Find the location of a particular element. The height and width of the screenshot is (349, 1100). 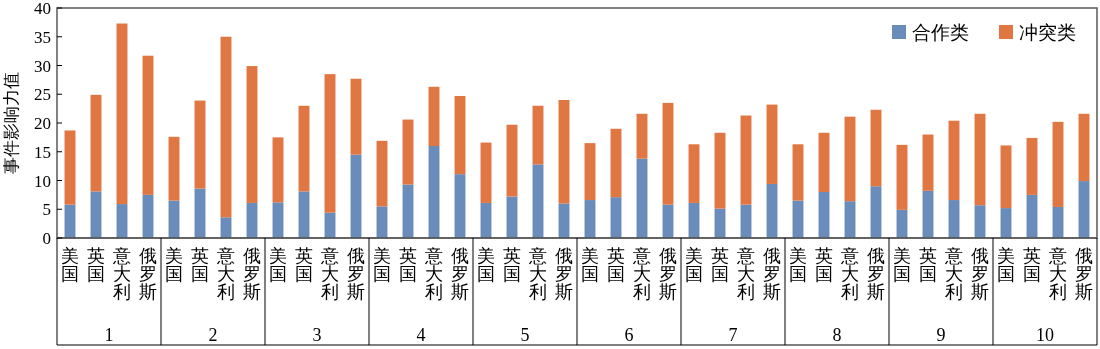

legend-label: 合作类 is located at coordinates (940, 32).